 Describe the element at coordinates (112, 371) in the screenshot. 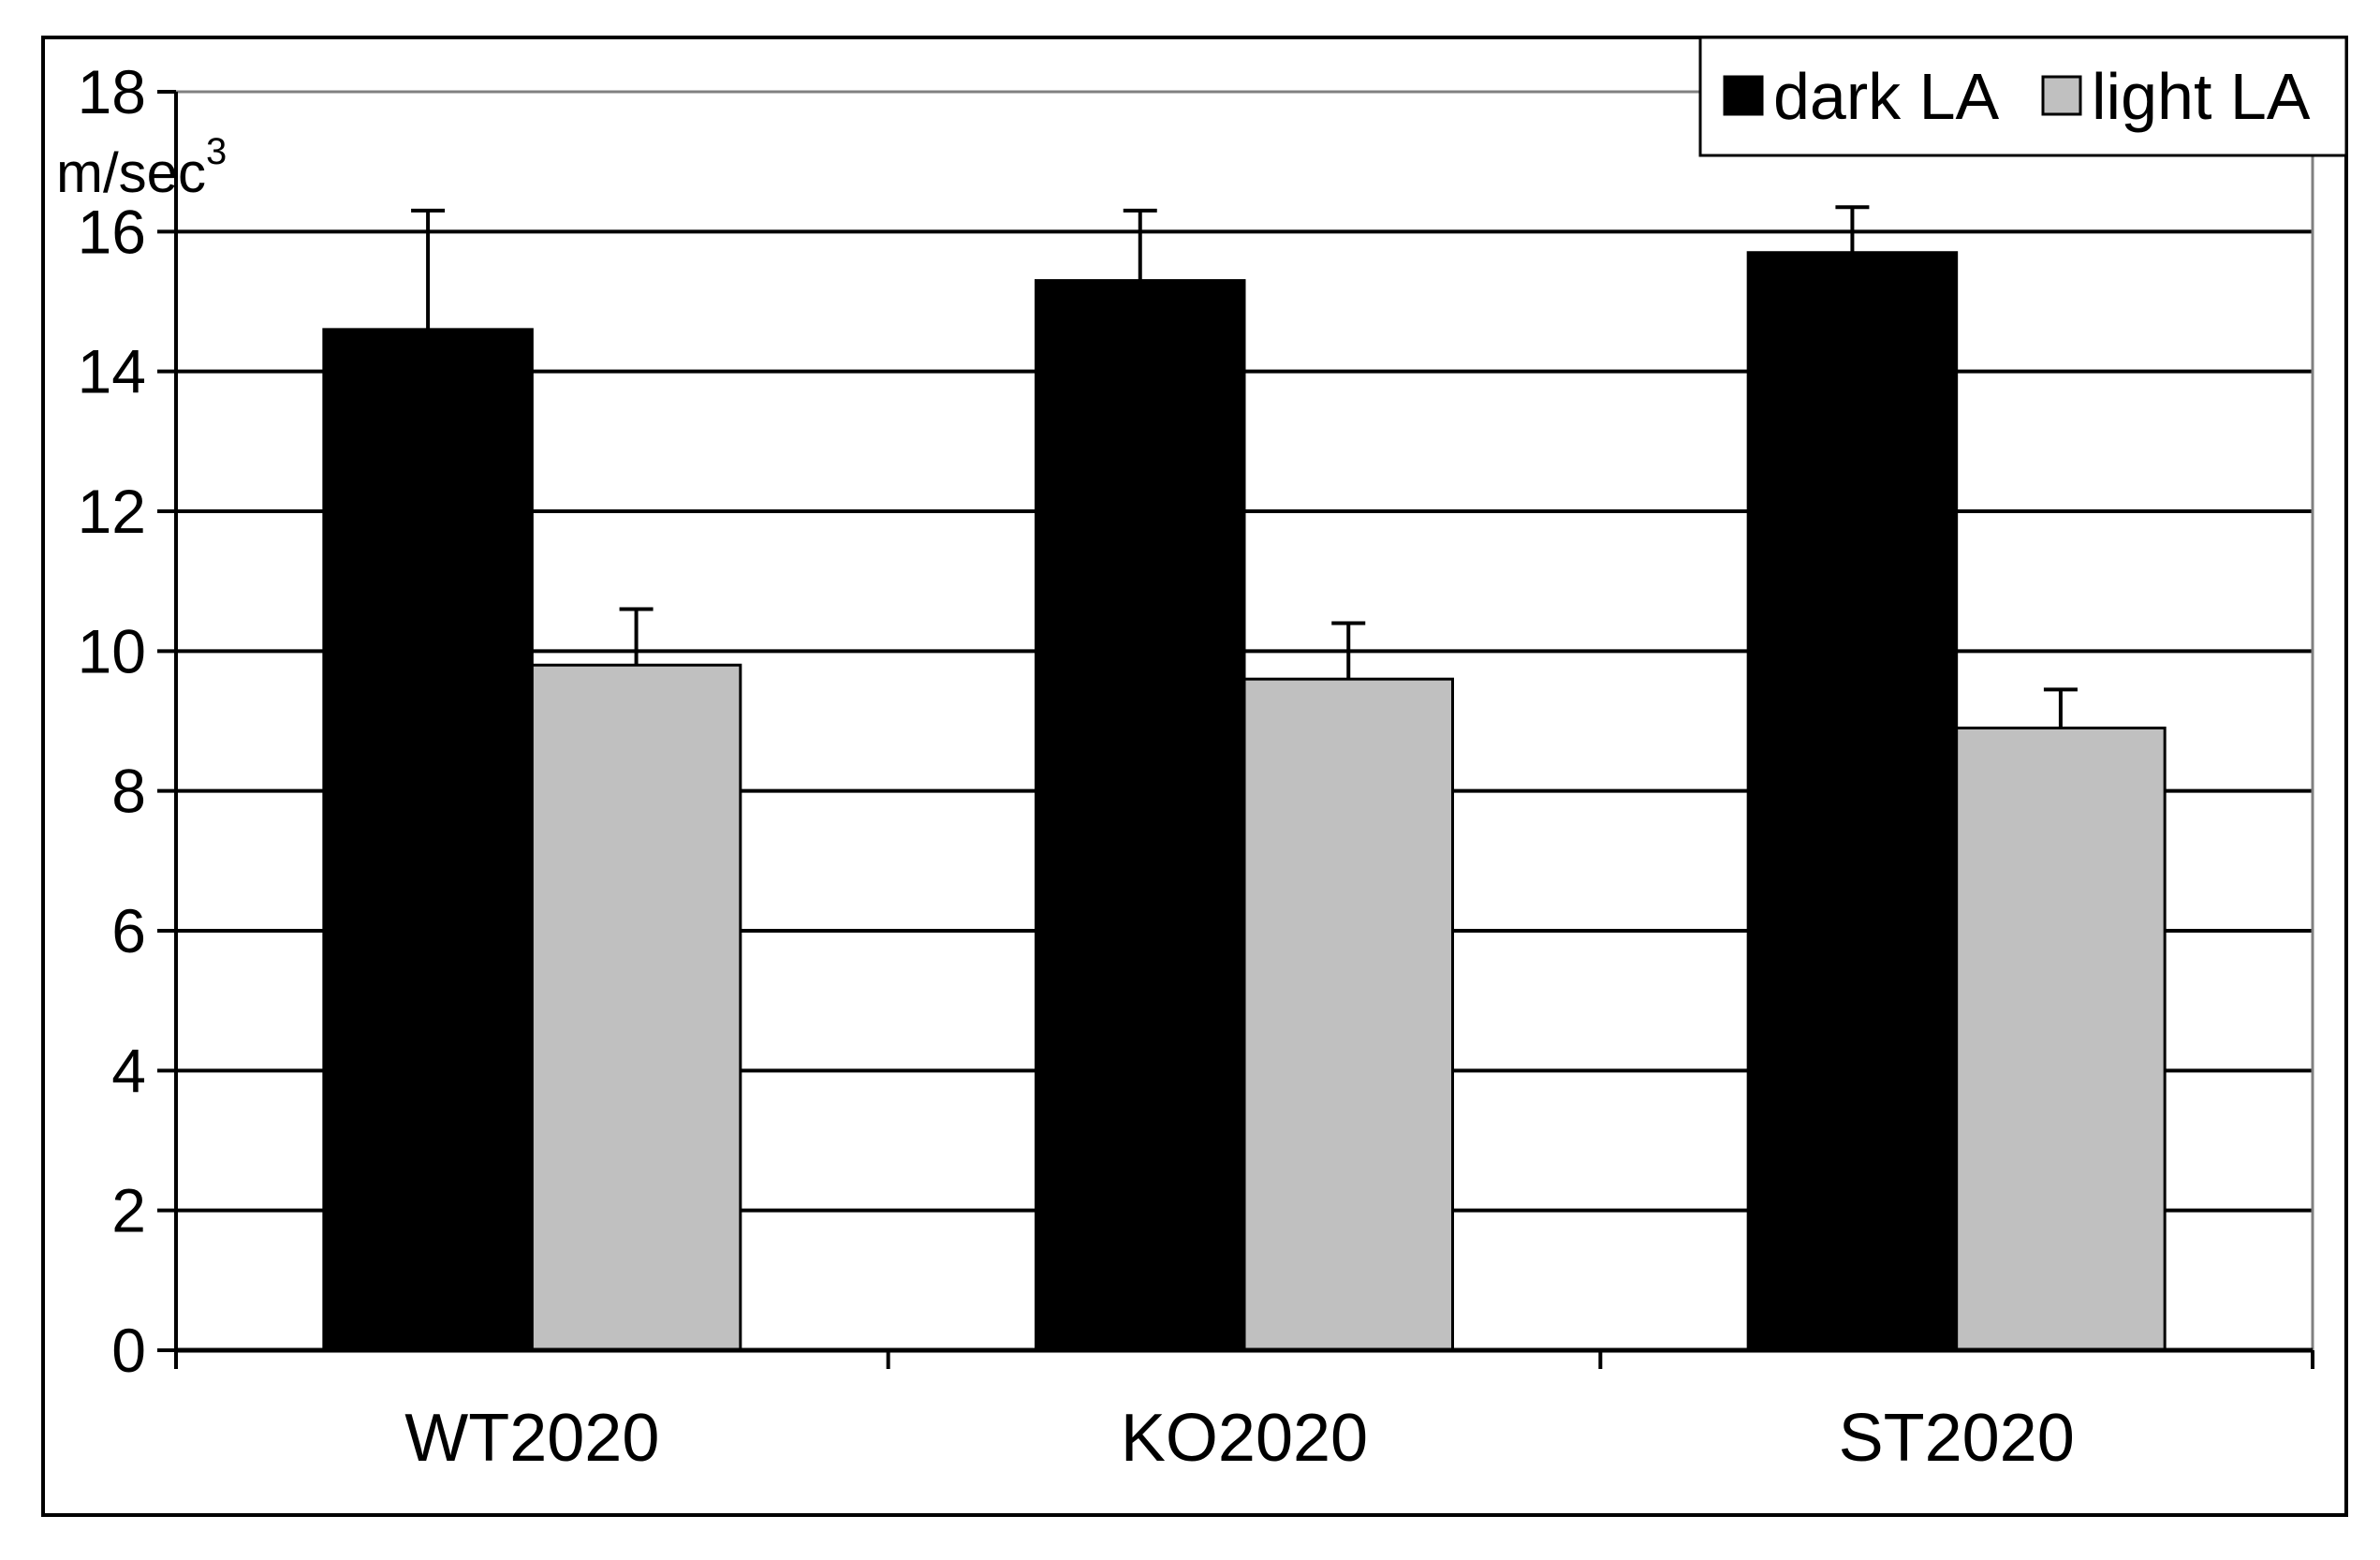

I see `y-tick-label: 14` at that location.